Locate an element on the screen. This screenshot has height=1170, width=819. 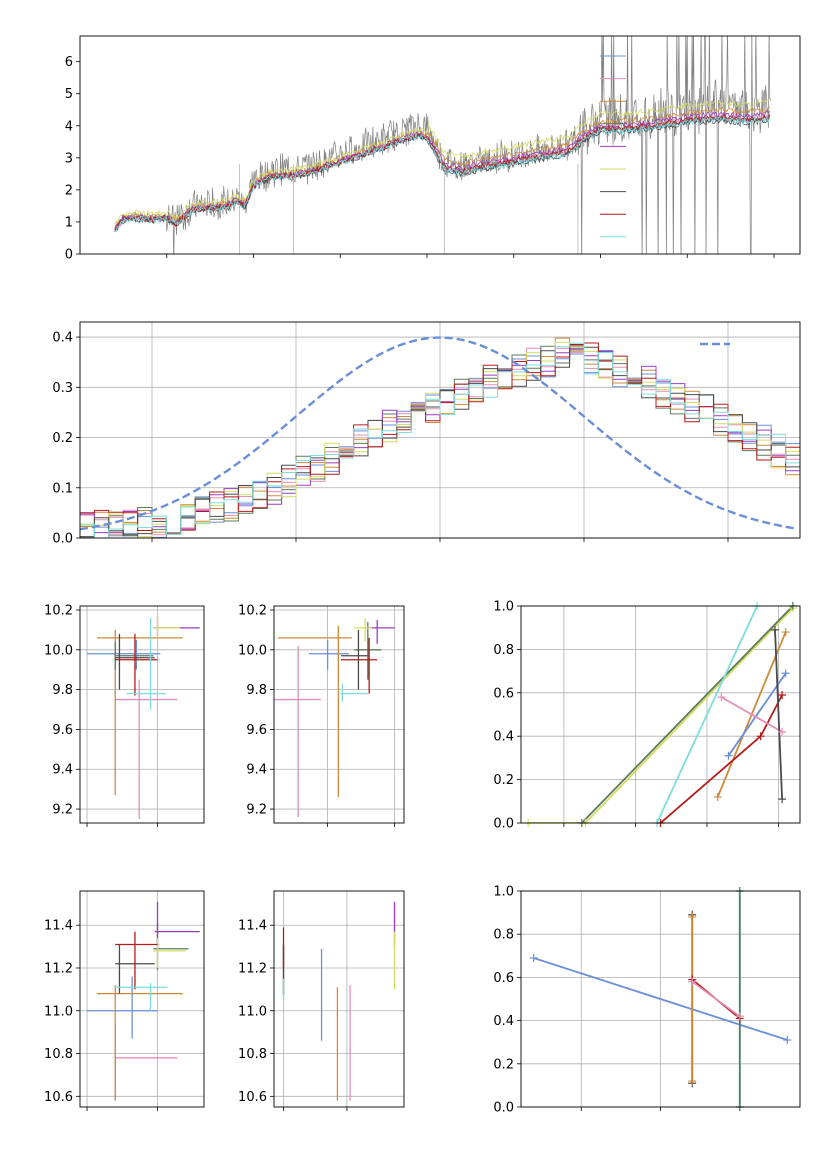
model-line-kroupa_elodie is located at coordinates (442, 162).